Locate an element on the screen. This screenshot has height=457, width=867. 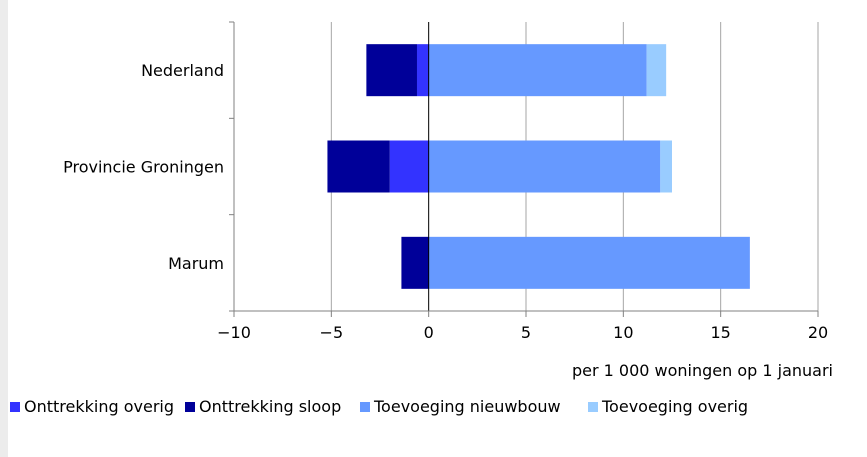
legend-label: Toevoeging overig is located at coordinates (674, 406).